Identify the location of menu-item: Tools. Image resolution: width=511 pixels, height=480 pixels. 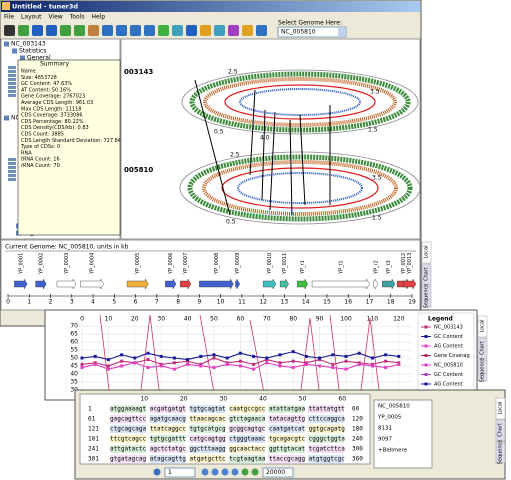
(77, 17).